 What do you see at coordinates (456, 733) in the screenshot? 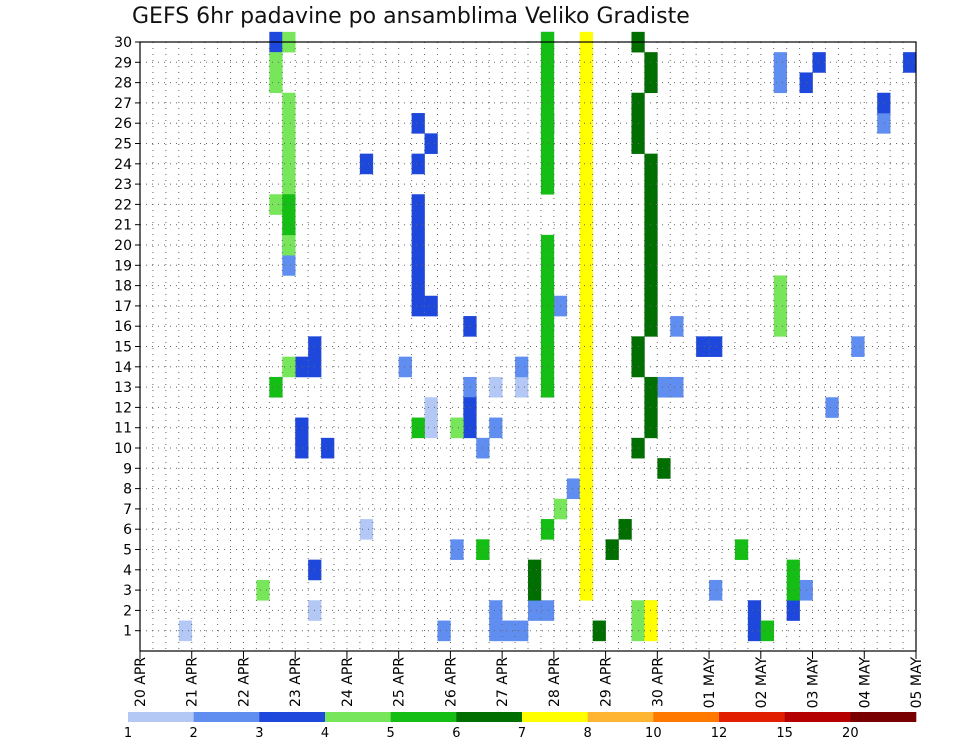
I see `legend-label: 6` at bounding box center [456, 733].